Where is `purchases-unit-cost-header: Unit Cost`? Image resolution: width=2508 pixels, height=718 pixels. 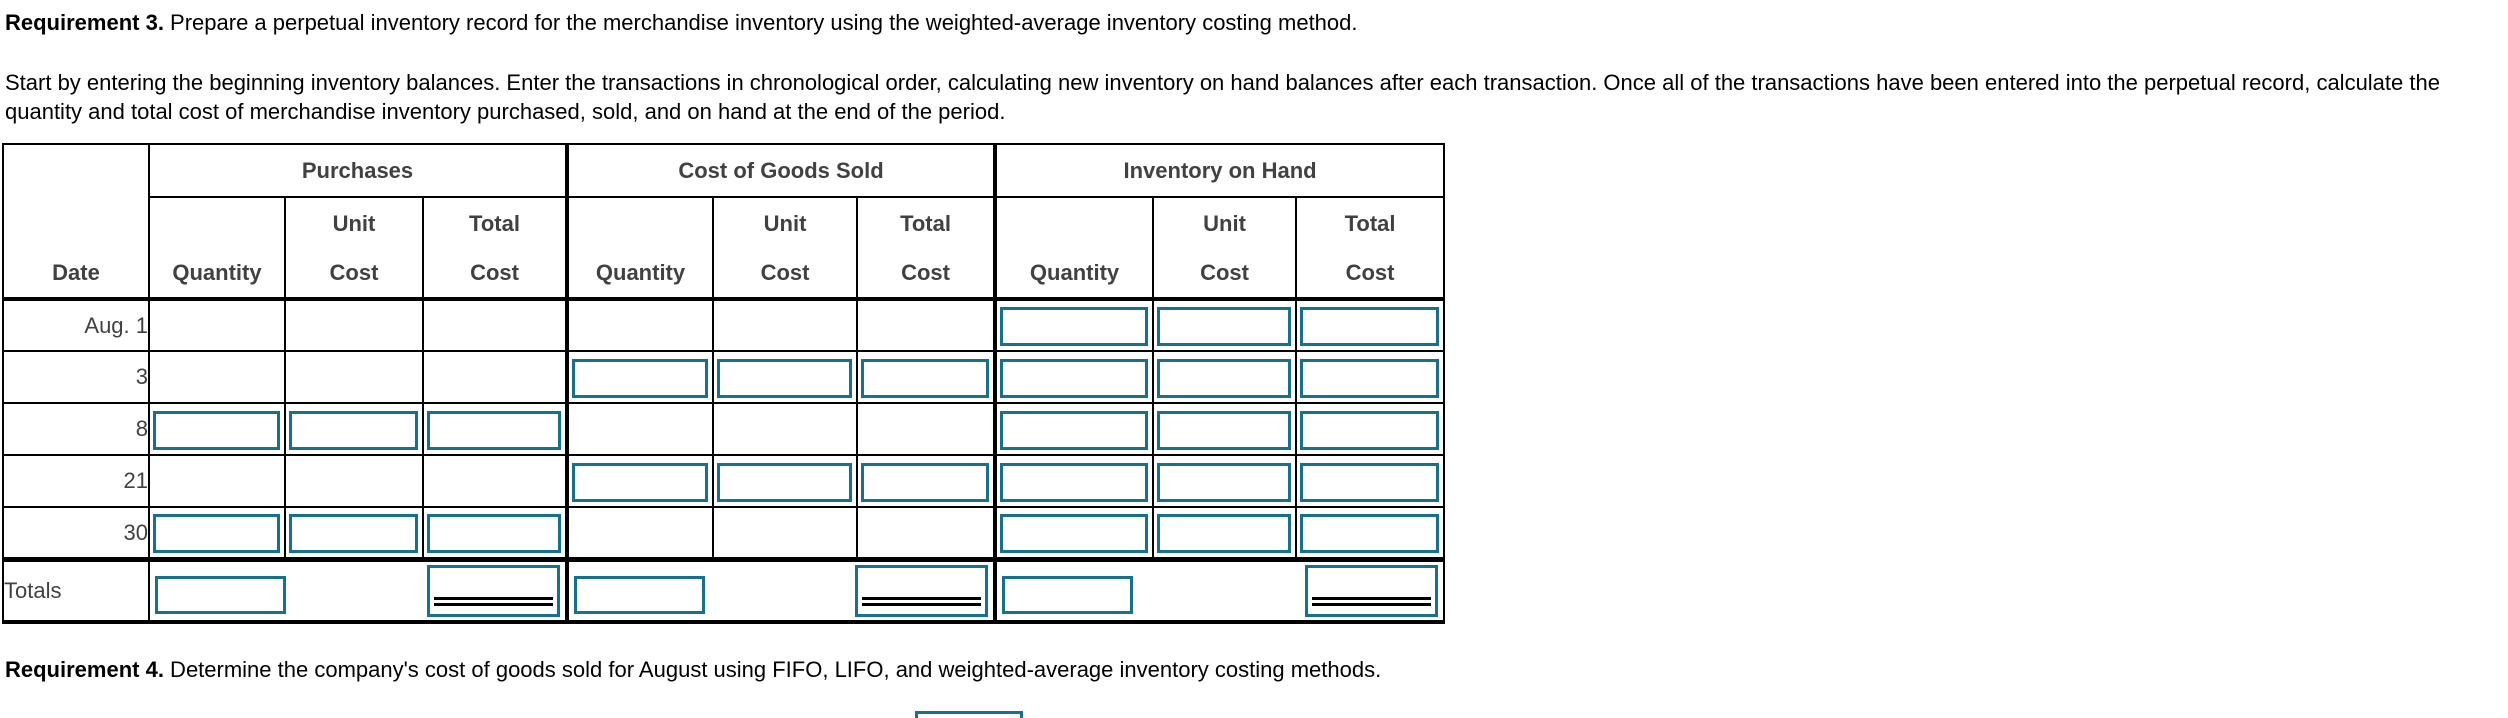
purchases-unit-cost-header: Unit Cost is located at coordinates (354, 248).